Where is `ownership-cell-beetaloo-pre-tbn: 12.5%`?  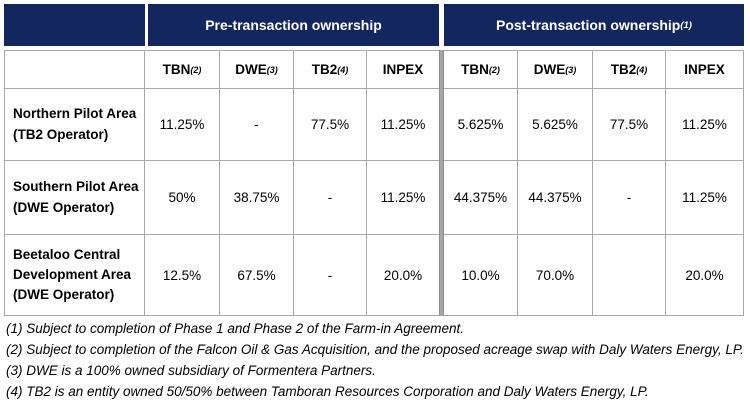 ownership-cell-beetaloo-pre-tbn: 12.5% is located at coordinates (182, 275).